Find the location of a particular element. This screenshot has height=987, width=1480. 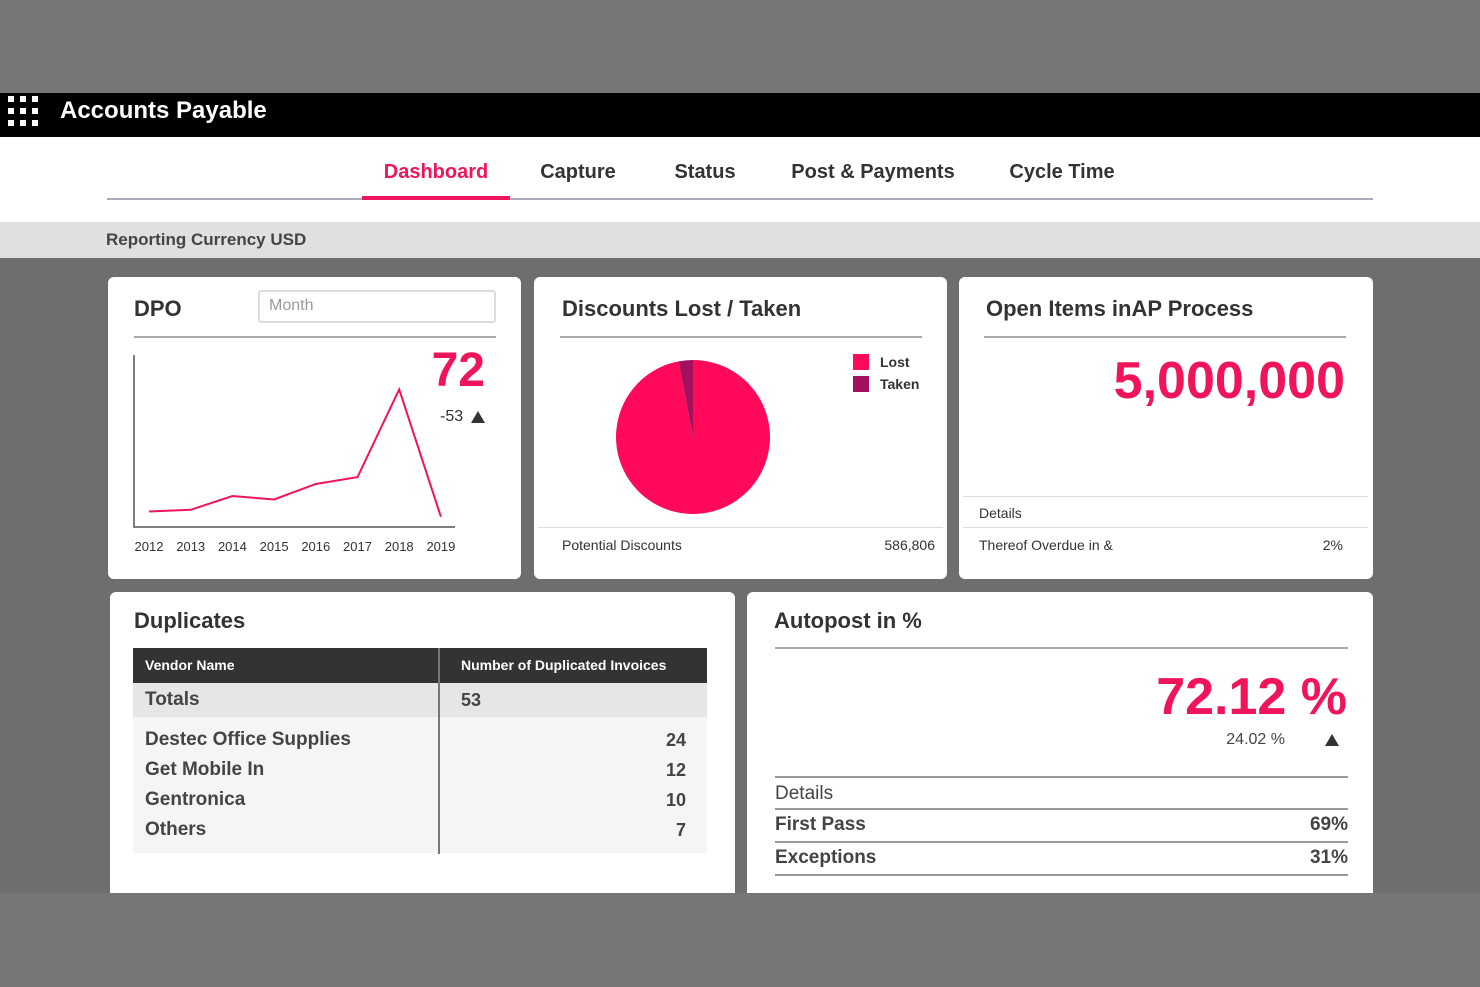

x-tick-label: 2018 is located at coordinates (399, 546).